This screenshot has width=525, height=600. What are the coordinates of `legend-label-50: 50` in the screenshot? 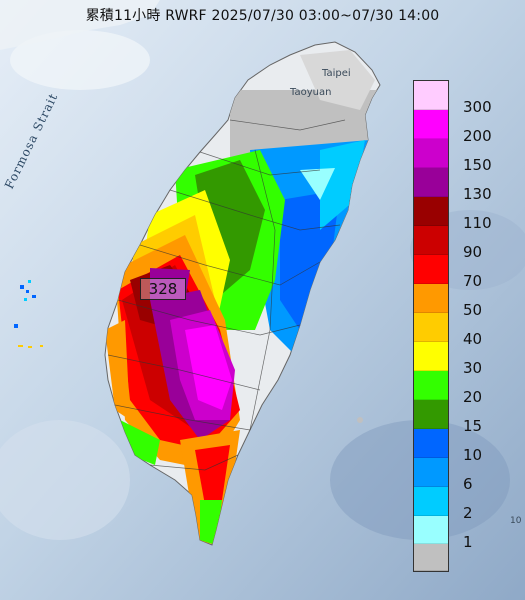 It's located at (473, 310).